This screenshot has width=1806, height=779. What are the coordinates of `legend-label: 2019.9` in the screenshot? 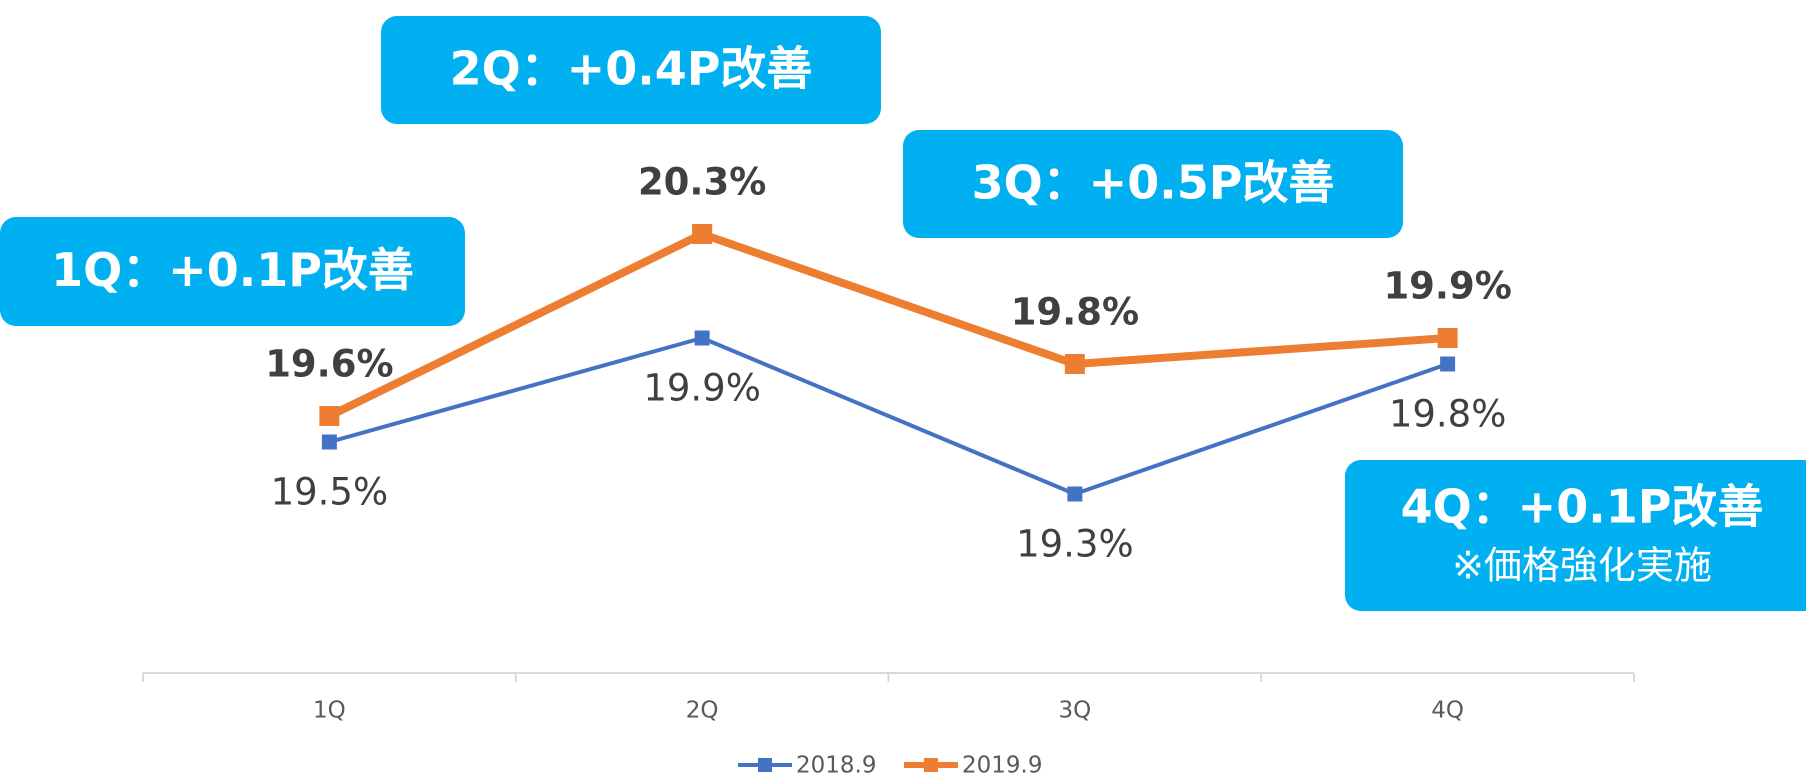 It's located at (1002, 766).